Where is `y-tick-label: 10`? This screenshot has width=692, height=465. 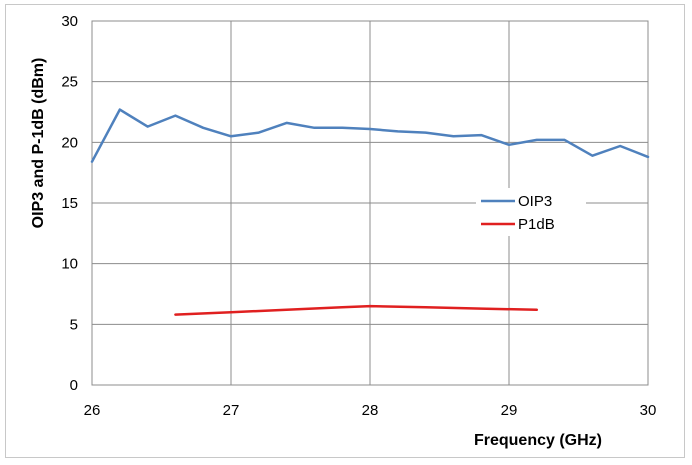
y-tick-label: 10 is located at coordinates (69, 264).